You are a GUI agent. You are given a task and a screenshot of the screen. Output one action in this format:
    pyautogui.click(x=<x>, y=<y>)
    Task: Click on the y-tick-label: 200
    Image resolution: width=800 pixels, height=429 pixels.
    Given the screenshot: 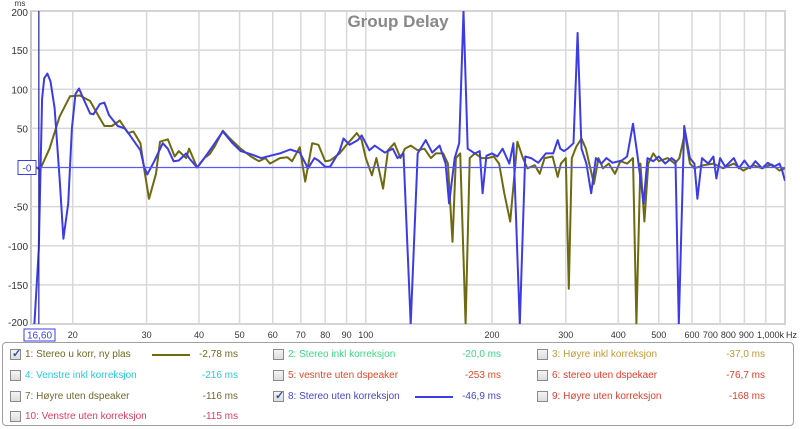 What is the action you would take?
    pyautogui.click(x=19, y=13)
    